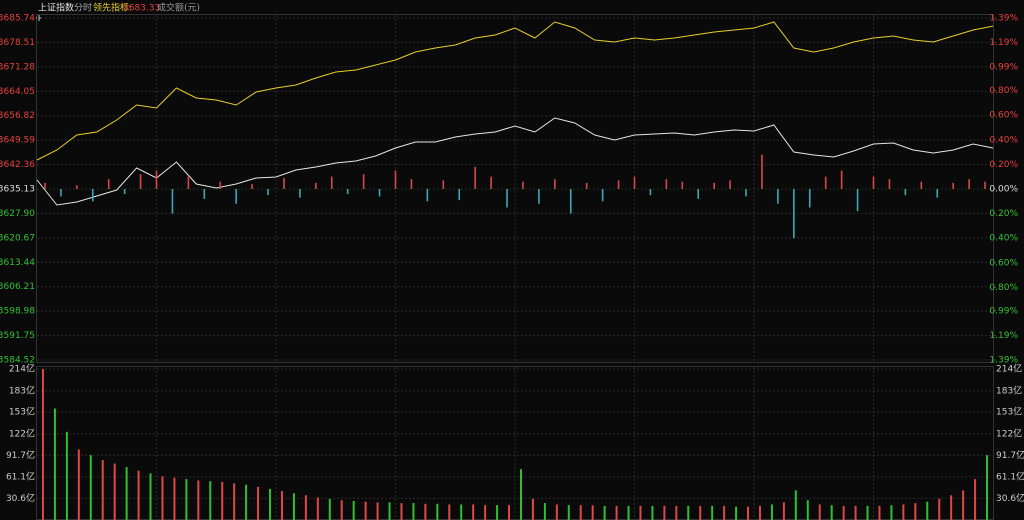 Image resolution: width=1024 pixels, height=520 pixels. I want to click on y2-tick-label: 91.7亿, so click(1010, 455).